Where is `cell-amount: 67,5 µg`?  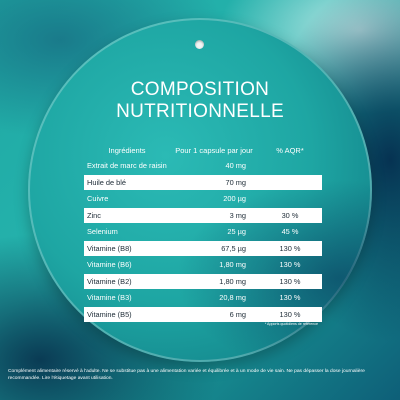
cell-amount: 67,5 µg is located at coordinates (233, 248).